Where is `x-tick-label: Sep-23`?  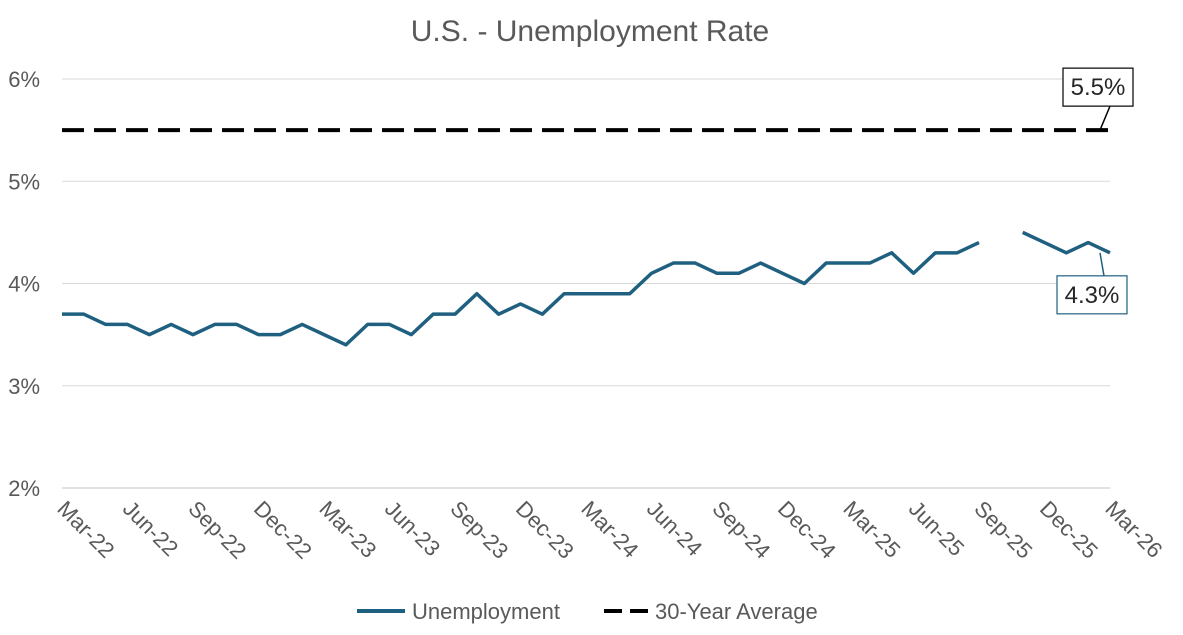
x-tick-label: Sep-23 is located at coordinates (479, 530).